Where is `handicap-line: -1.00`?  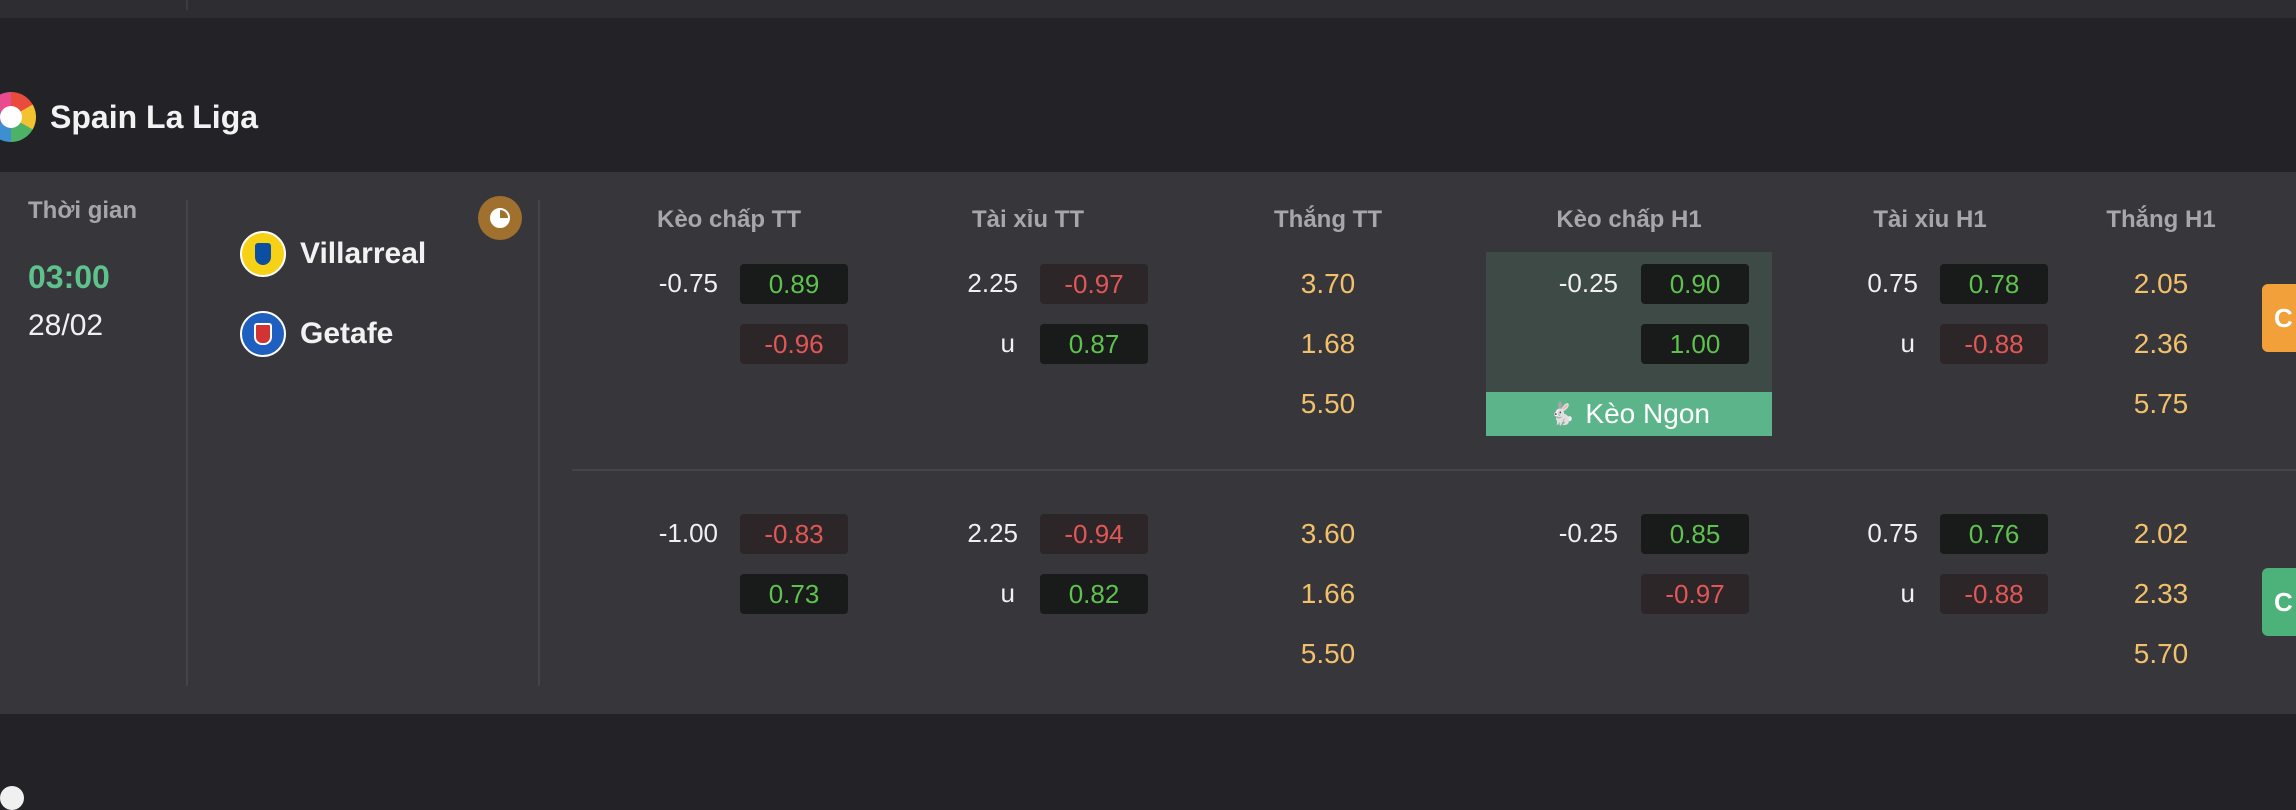
handicap-line: -1.00 is located at coordinates (688, 533).